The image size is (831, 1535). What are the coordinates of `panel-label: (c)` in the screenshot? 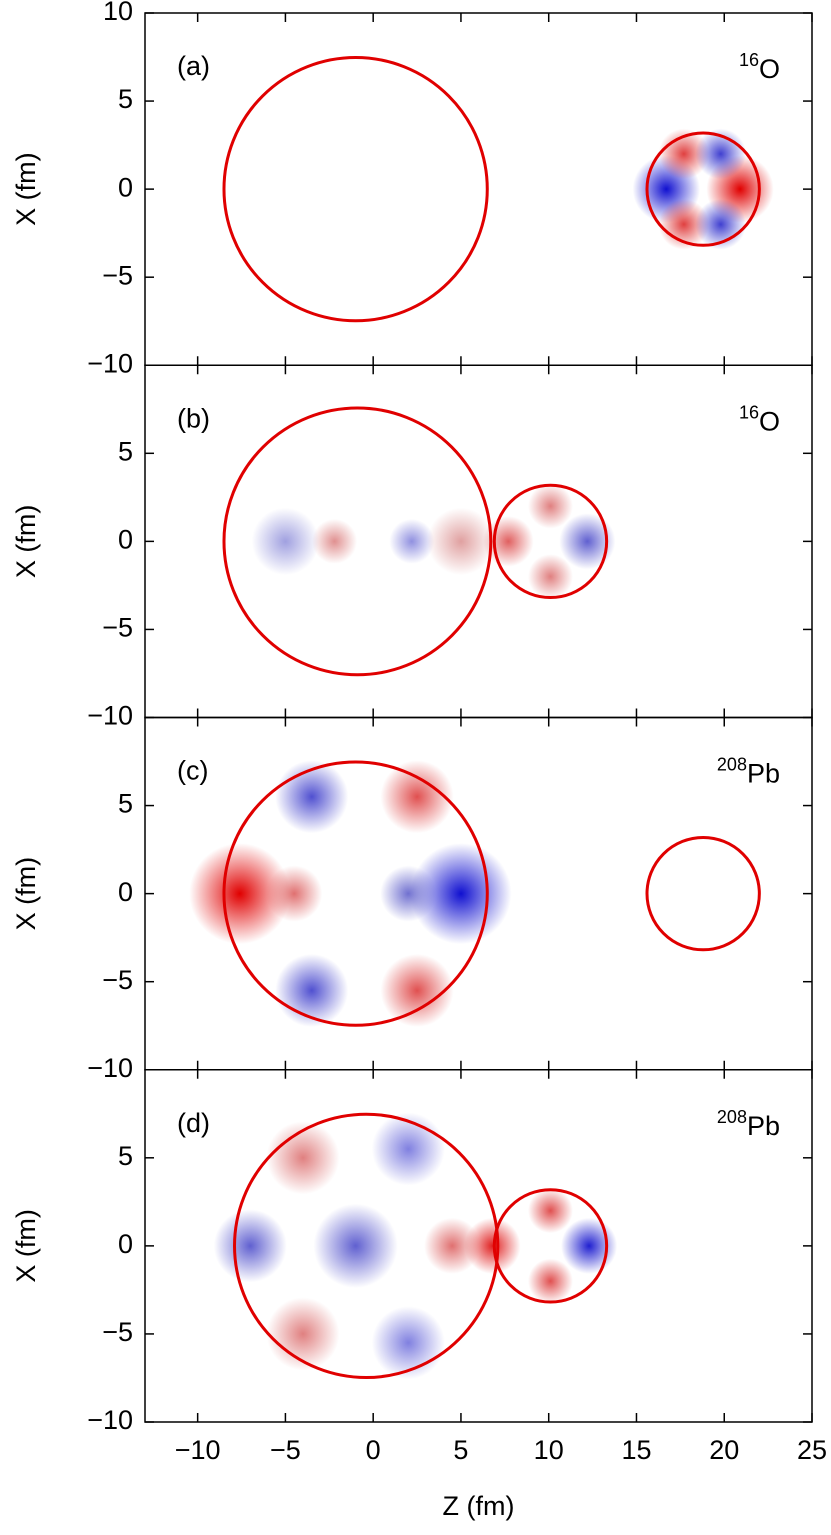 It's located at (192, 771).